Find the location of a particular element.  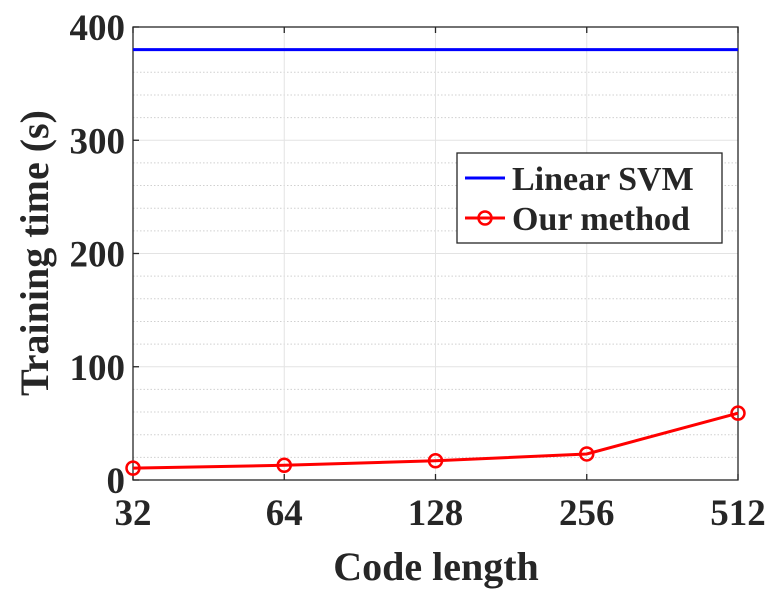

x-tick-label: 128 is located at coordinates (436, 513).